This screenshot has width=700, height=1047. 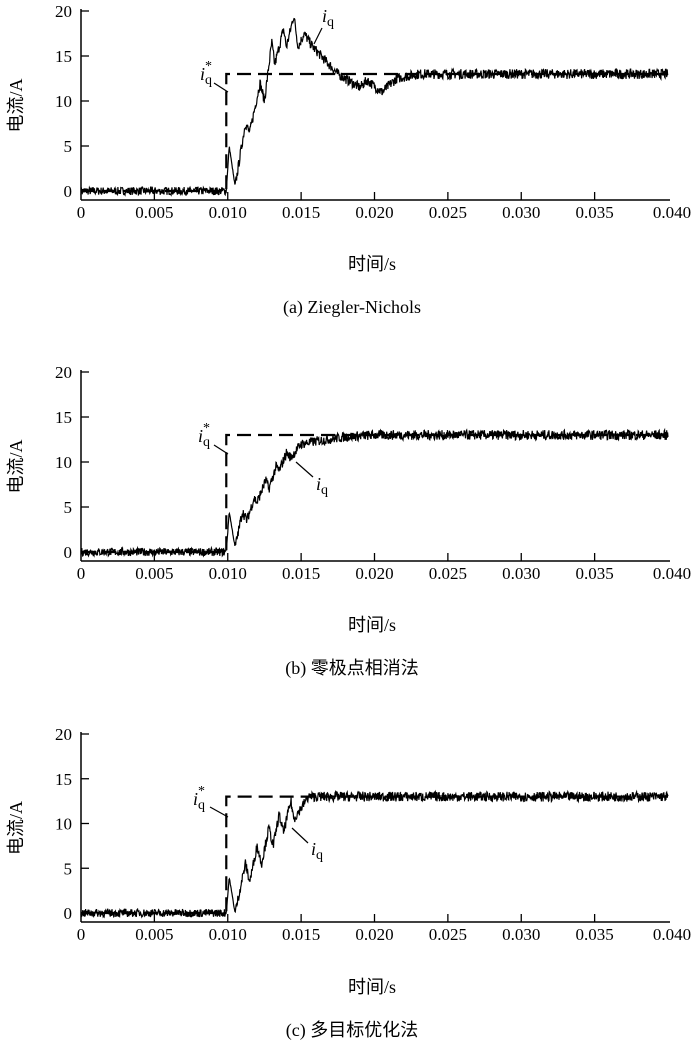 I want to click on subplot-caption: (c) 多目标优化法, so click(x=352, y=1030).